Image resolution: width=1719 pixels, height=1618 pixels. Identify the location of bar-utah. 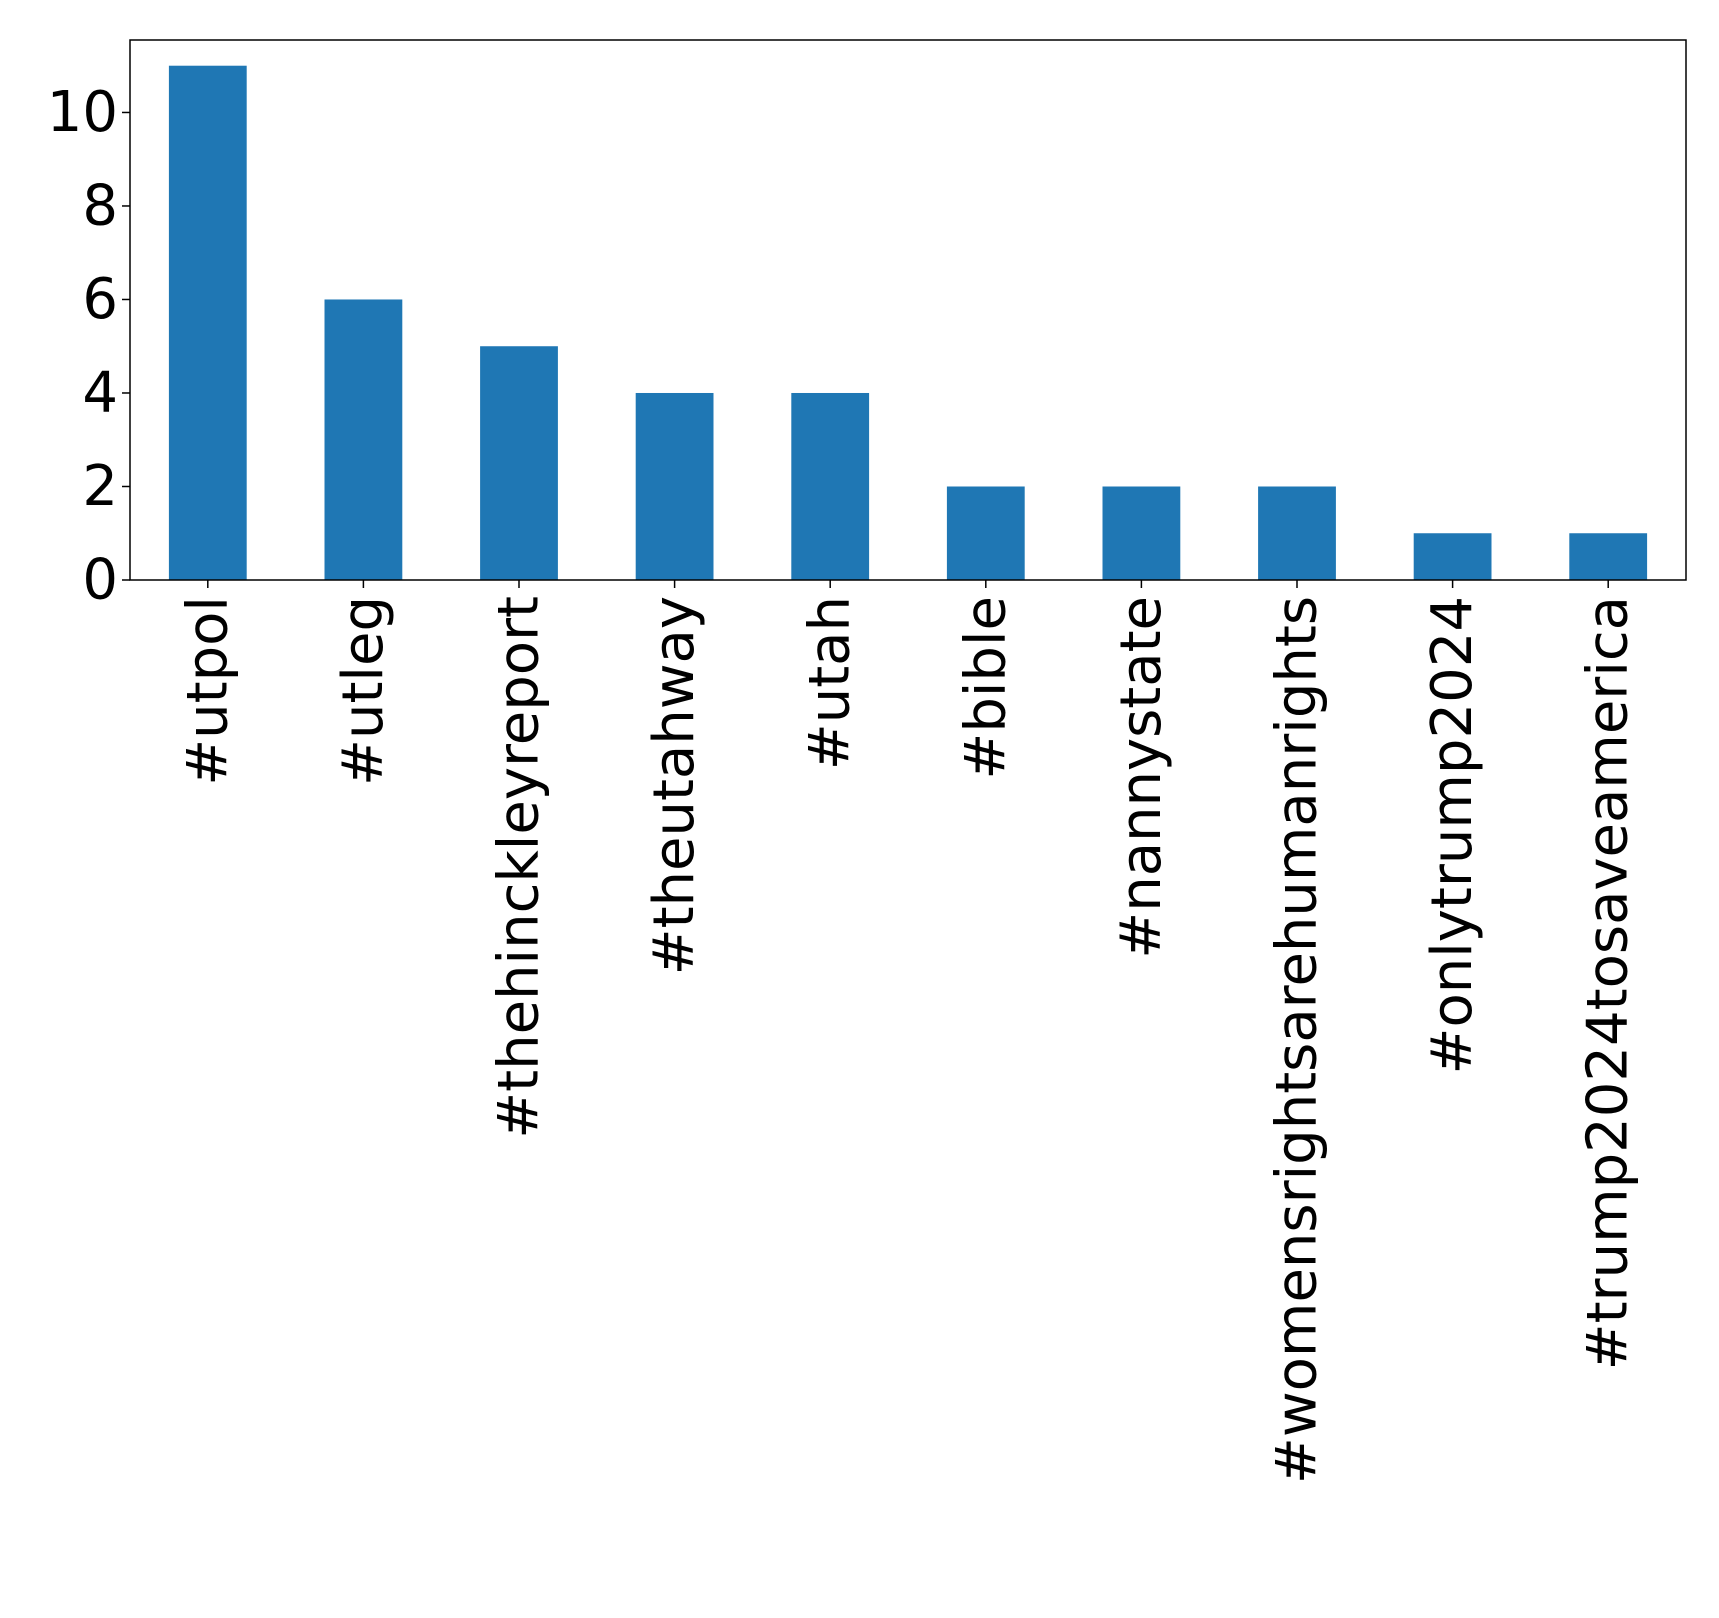
(830, 486).